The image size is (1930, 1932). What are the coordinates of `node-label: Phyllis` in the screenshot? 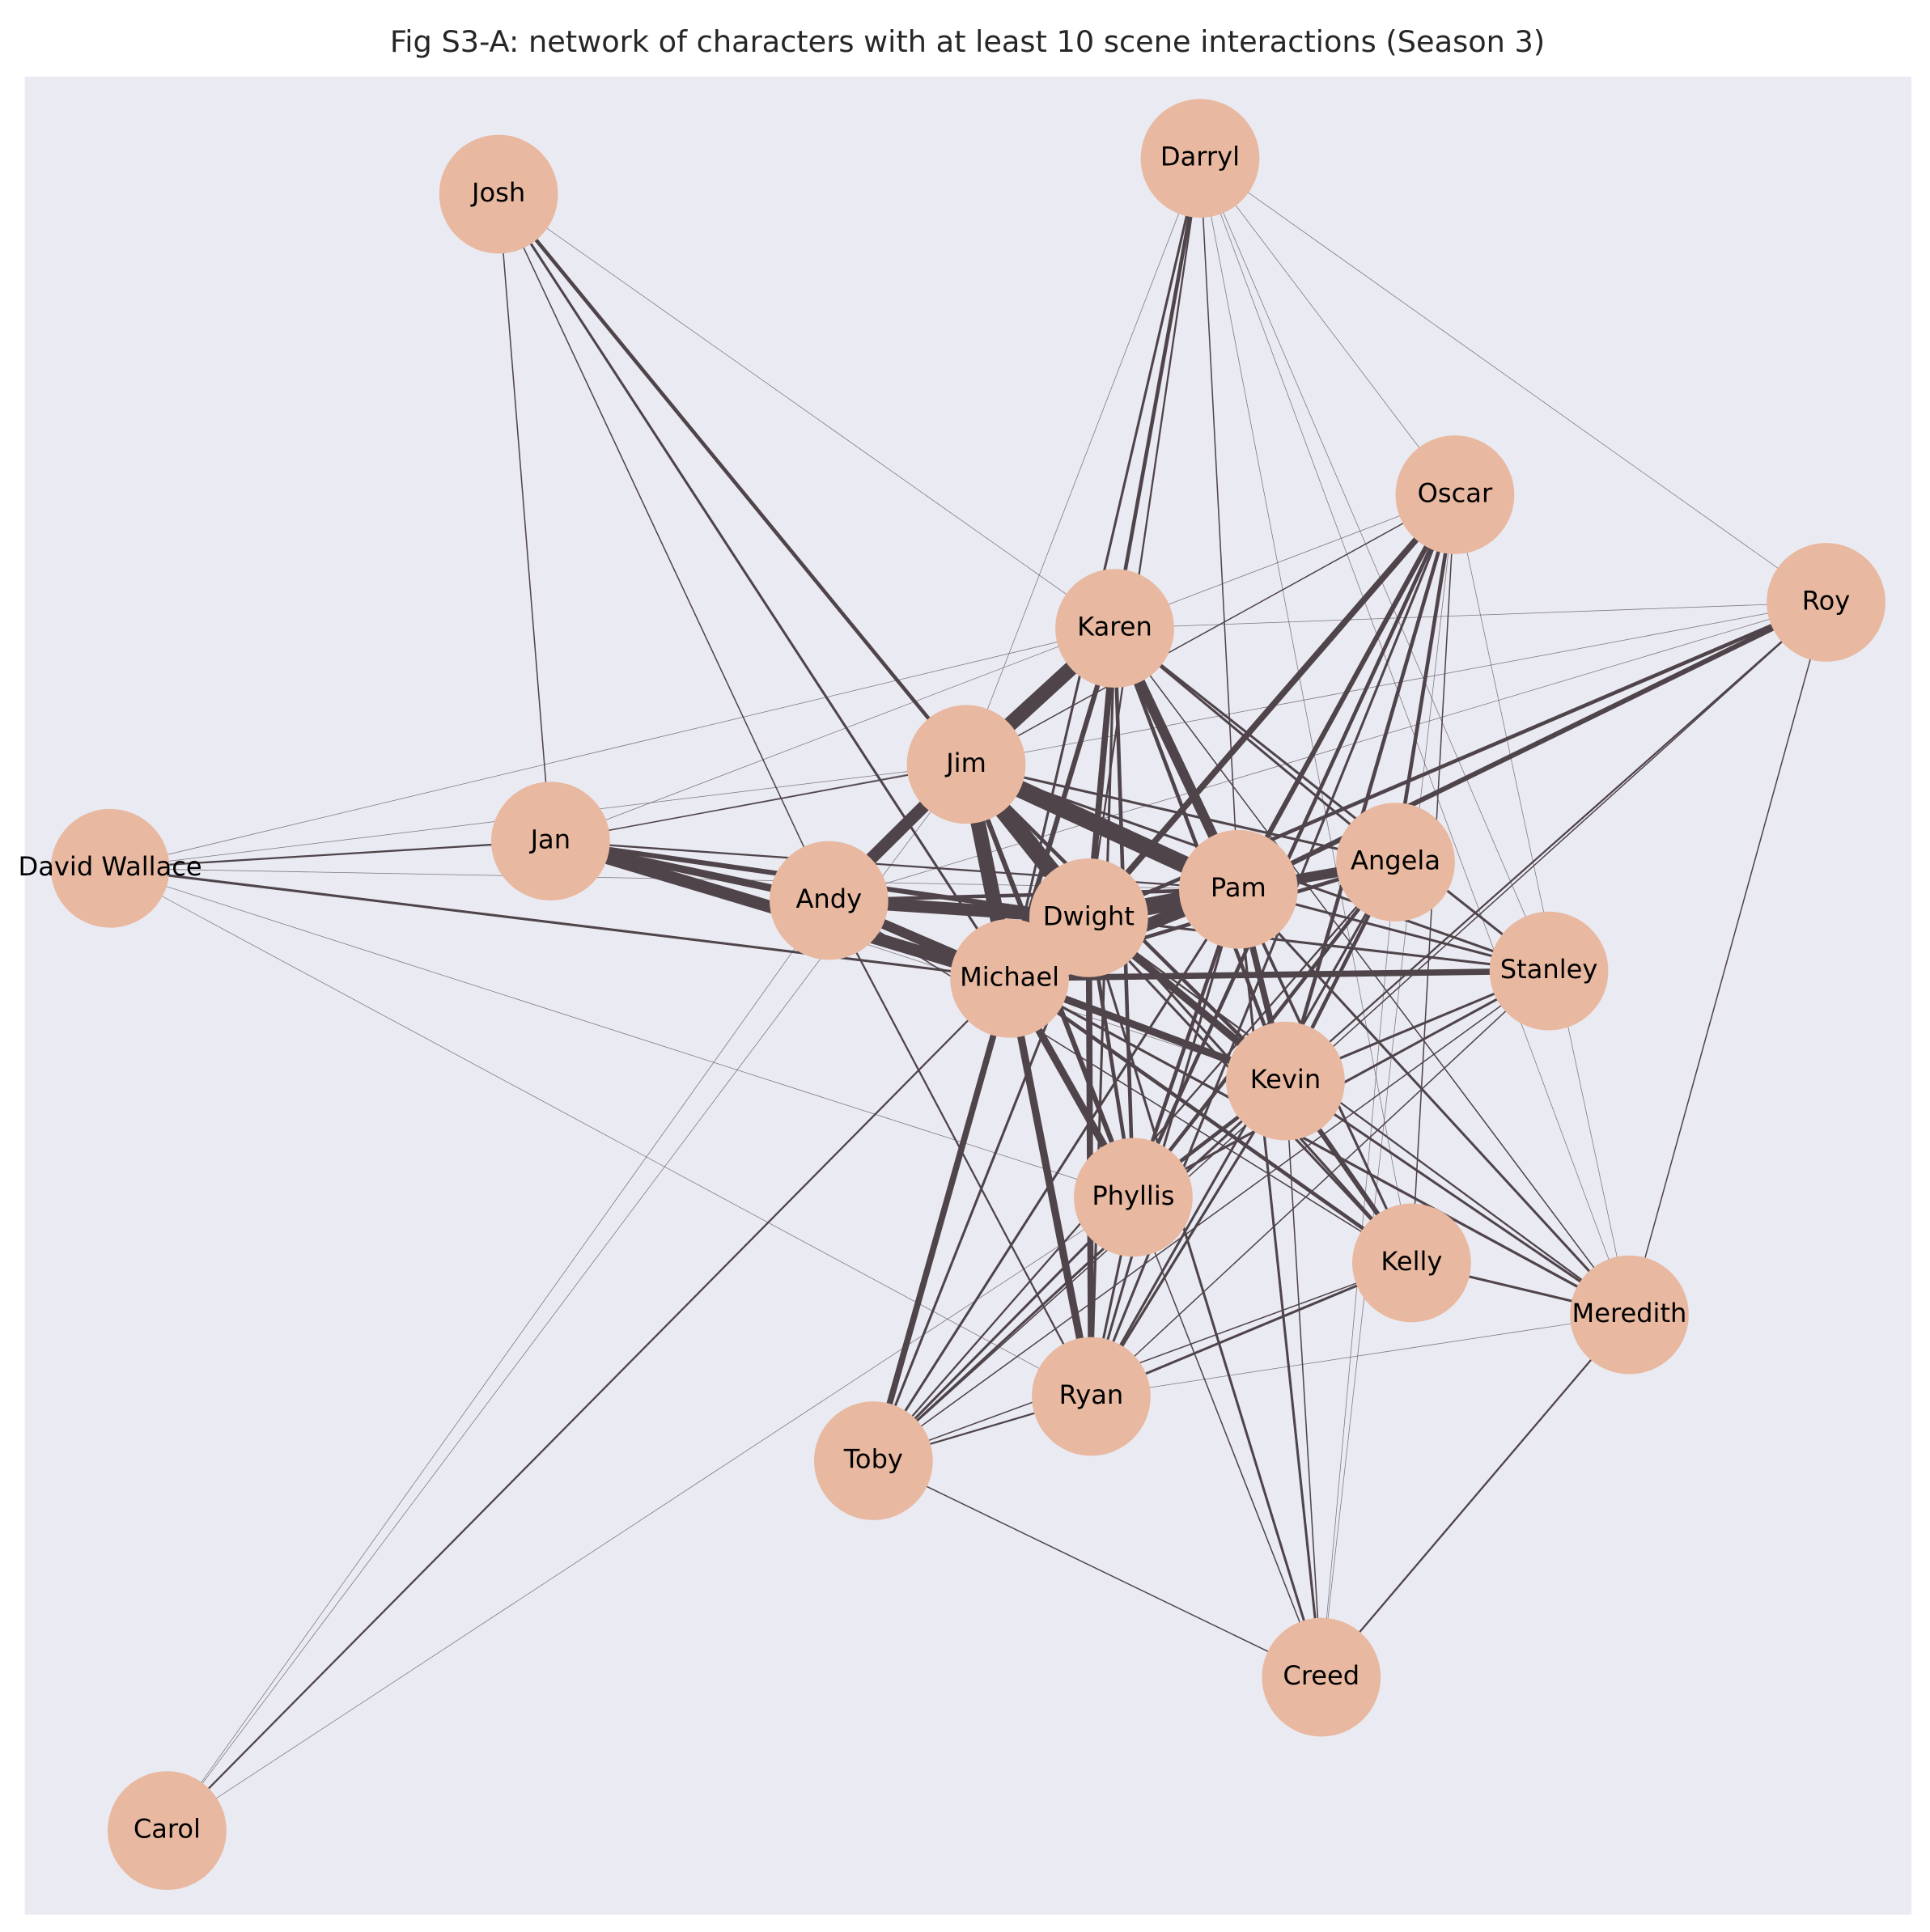 It's located at (1133, 1195).